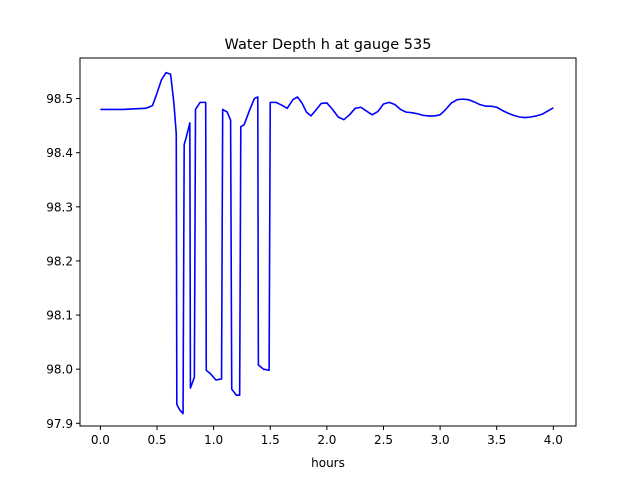  What do you see at coordinates (328, 463) in the screenshot?
I see `x-axis-label: hours` at bounding box center [328, 463].